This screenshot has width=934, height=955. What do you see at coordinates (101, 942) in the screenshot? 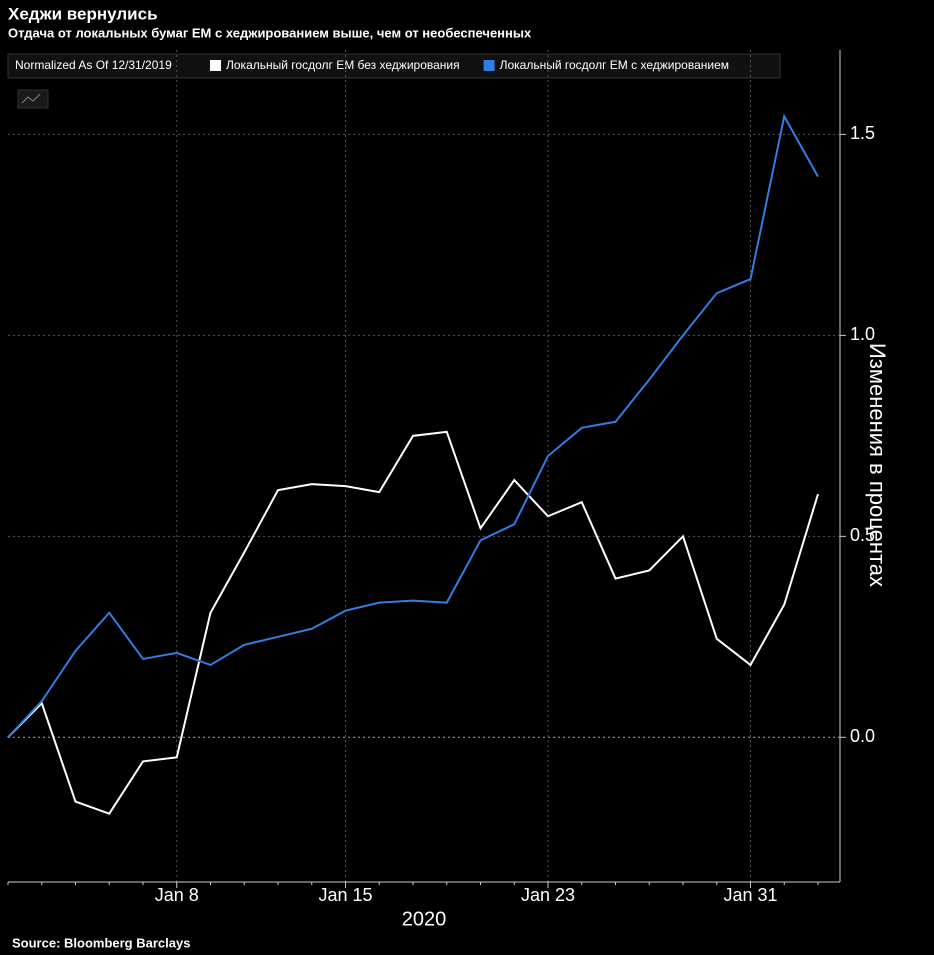
I see `source: Source: Bloomberg Barclays` at bounding box center [101, 942].